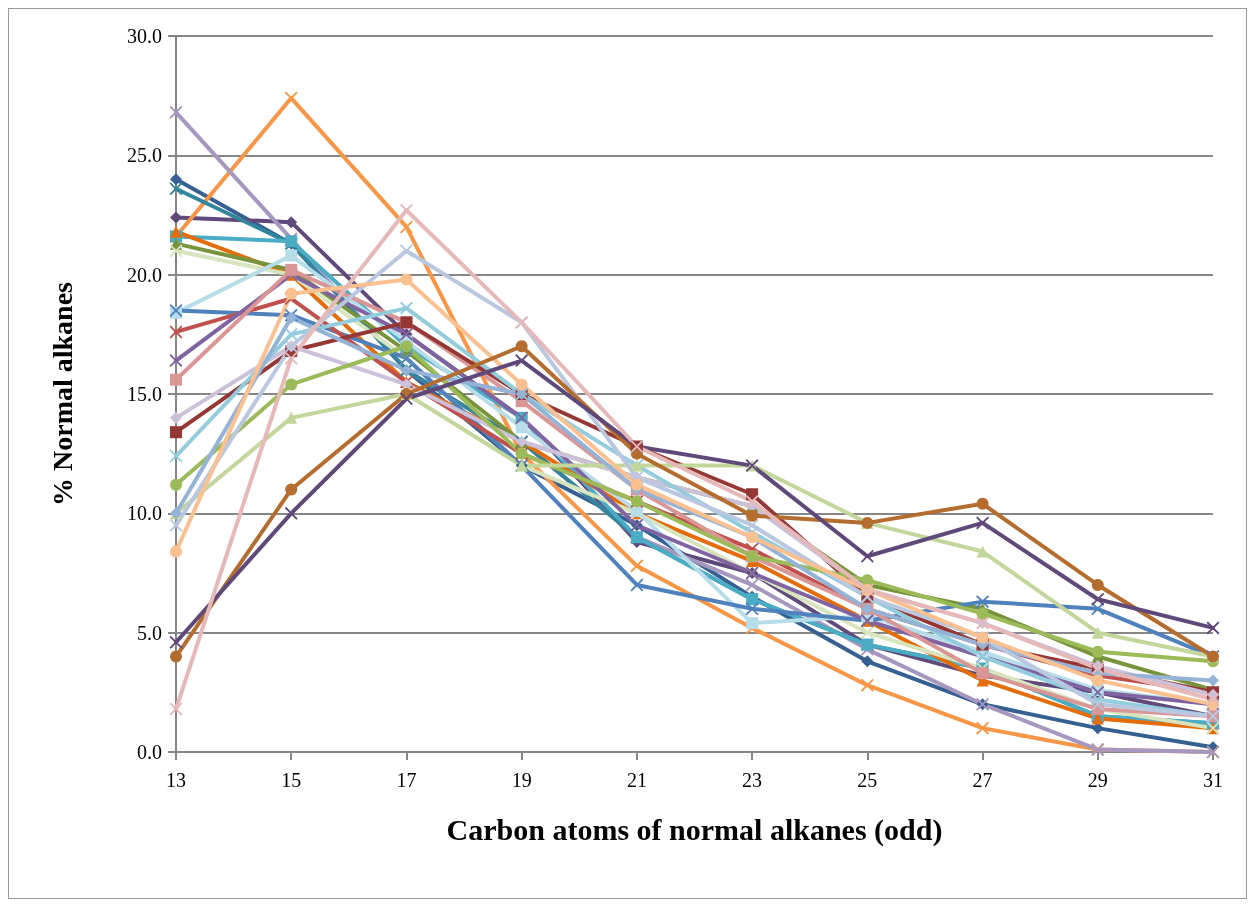 This screenshot has width=1255, height=907. Describe the element at coordinates (149, 632) in the screenshot. I see `y-tick-label: 5.0` at that location.